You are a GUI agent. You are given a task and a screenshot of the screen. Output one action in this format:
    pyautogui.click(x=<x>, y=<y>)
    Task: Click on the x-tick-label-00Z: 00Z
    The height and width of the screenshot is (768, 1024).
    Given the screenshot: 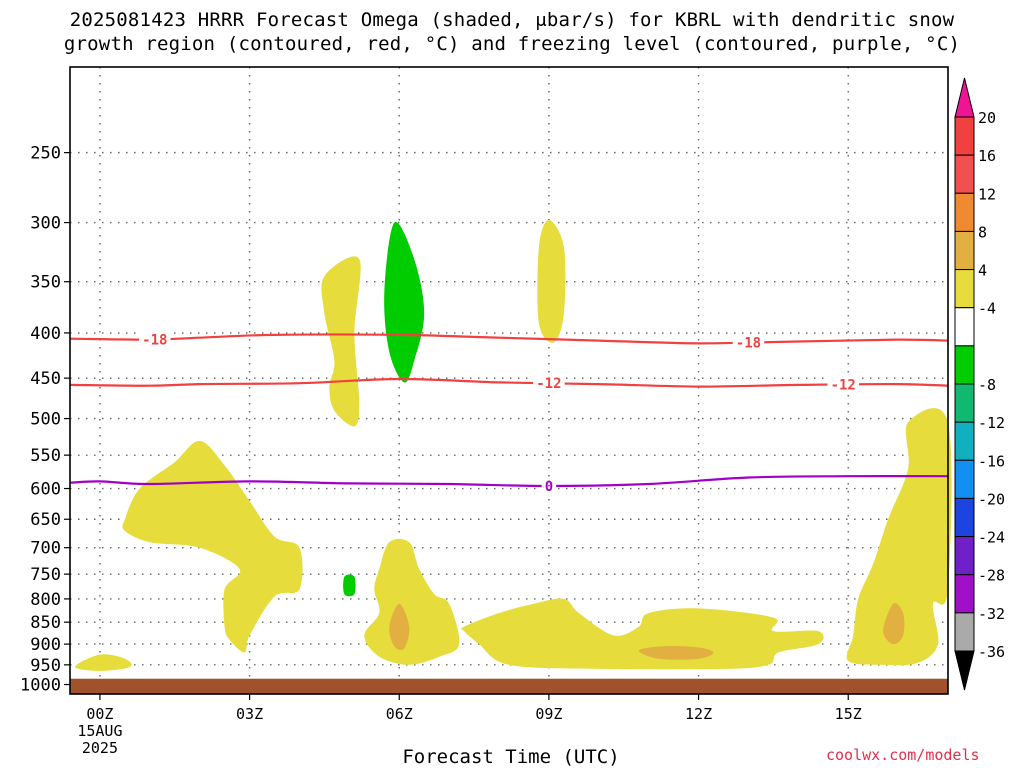 What is the action you would take?
    pyautogui.click(x=99, y=714)
    